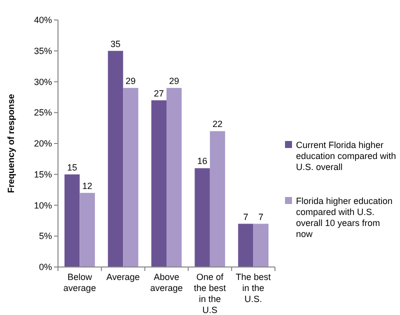 Image resolution: width=400 pixels, height=315 pixels. I want to click on x-tick-label: Above average, so click(166, 282).